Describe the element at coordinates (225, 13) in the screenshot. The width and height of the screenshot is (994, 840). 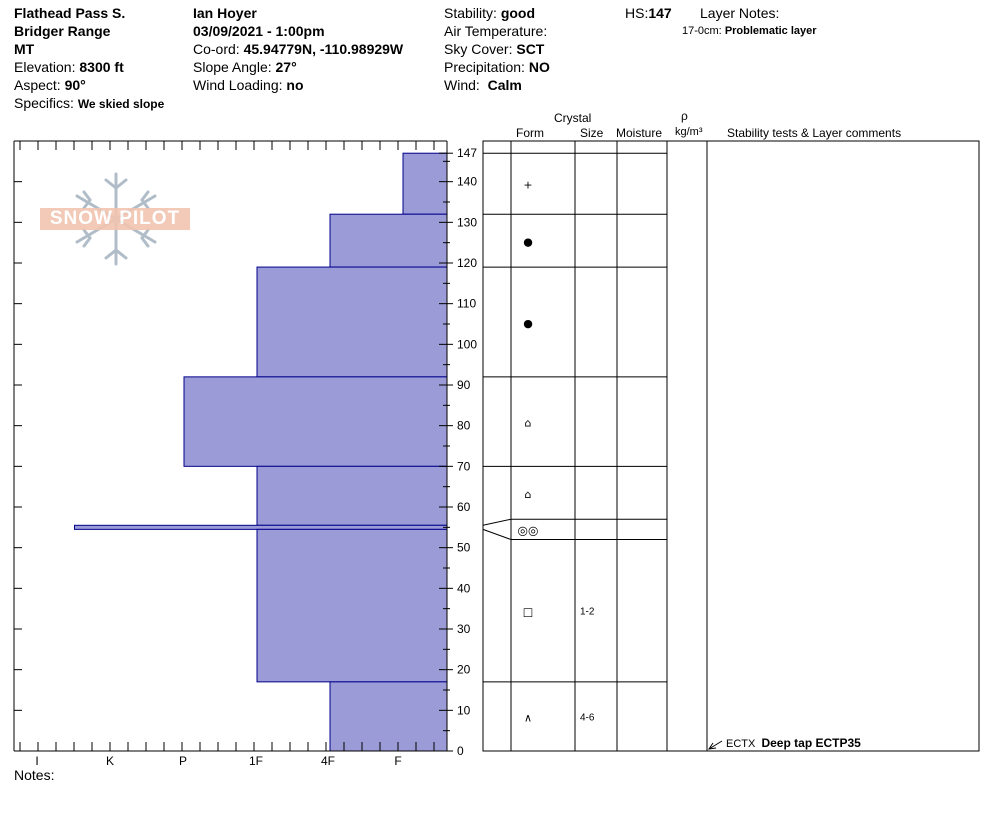
I see `observer-name: Ian Hoyer` at that location.